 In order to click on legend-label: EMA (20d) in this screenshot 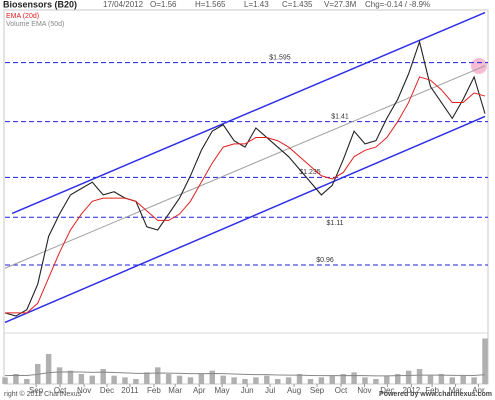, I will do `click(22, 16)`.